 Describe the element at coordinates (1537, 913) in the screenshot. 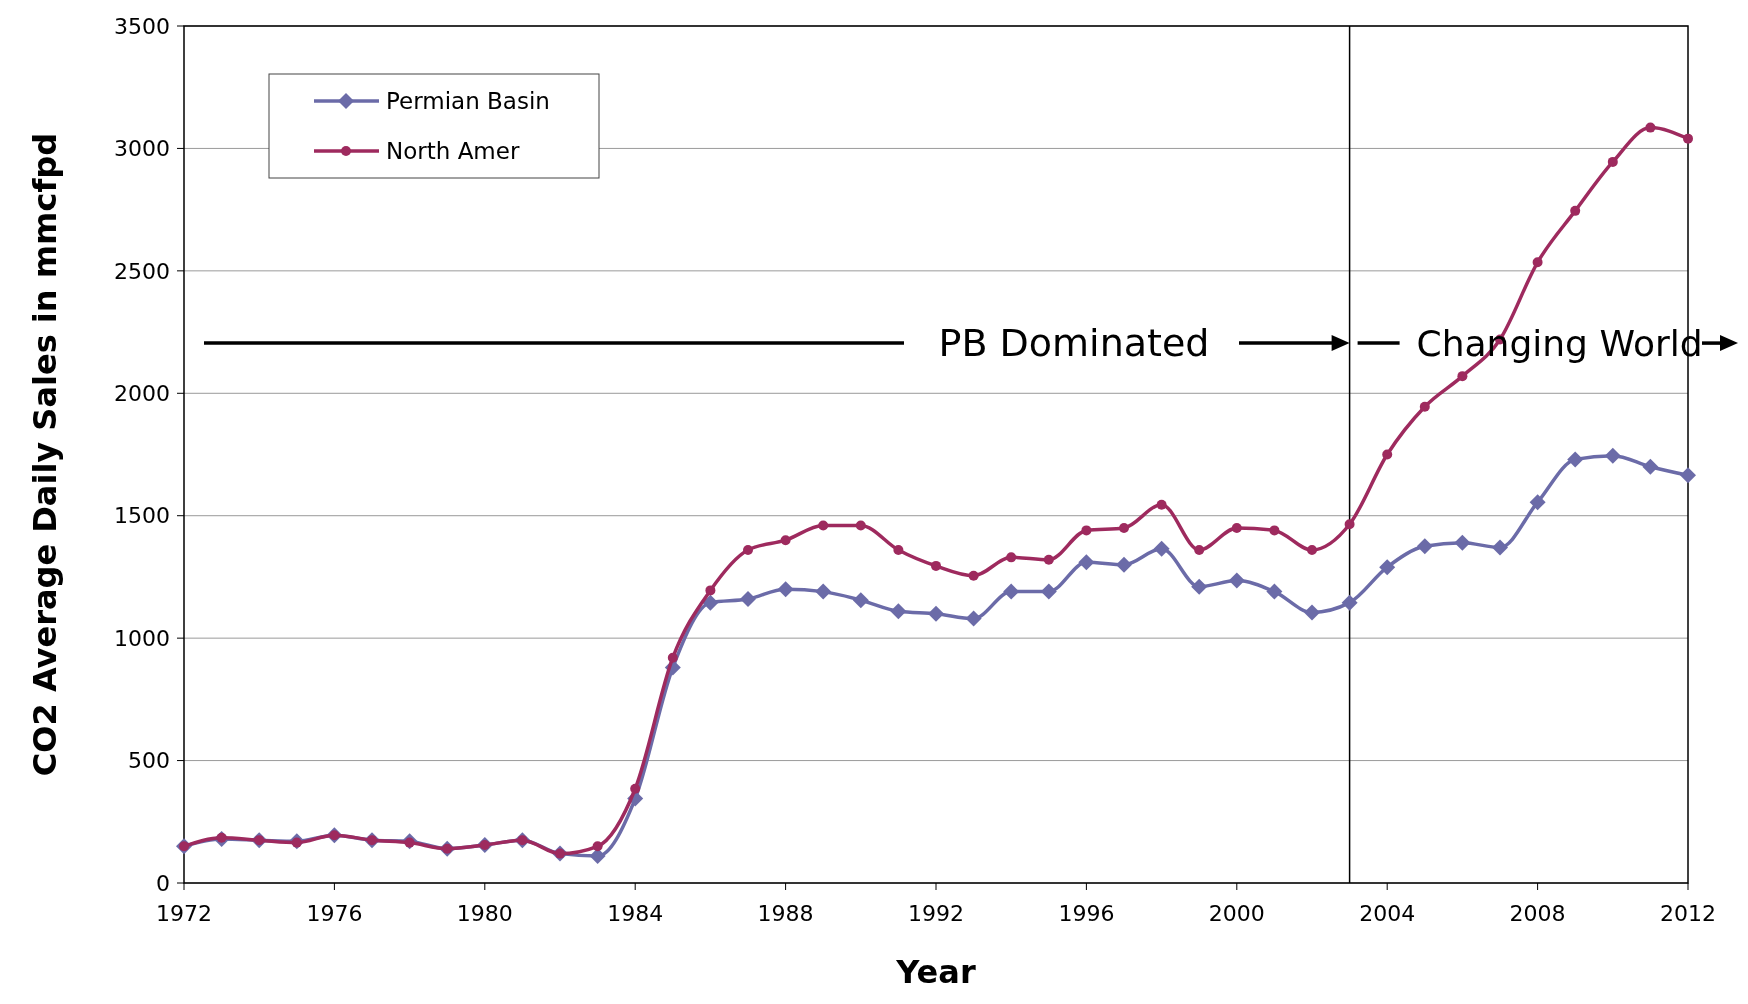

I see `x-tick-label: 2008` at that location.